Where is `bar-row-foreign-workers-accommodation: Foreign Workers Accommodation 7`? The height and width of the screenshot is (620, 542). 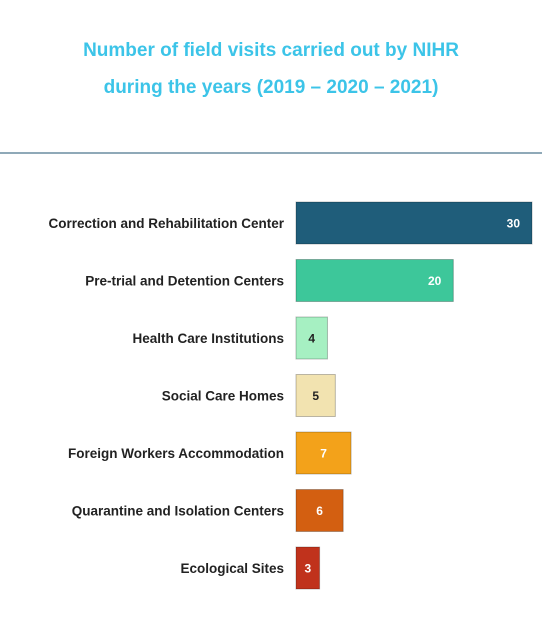 bar-row-foreign-workers-accommodation: Foreign Workers Accommodation 7 is located at coordinates (210, 453).